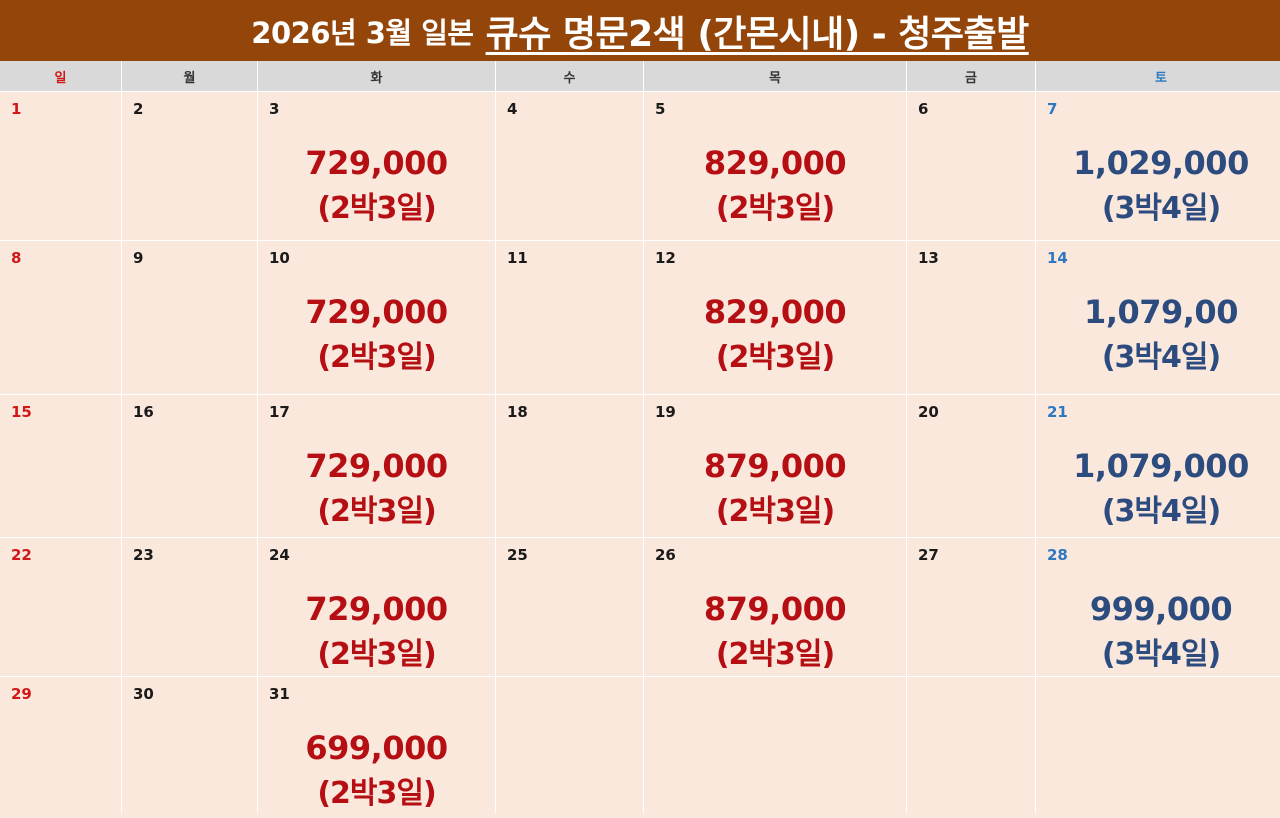 The width and height of the screenshot is (1280, 818). Describe the element at coordinates (1161, 312) in the screenshot. I see `tour-price: 1,079,00` at that location.